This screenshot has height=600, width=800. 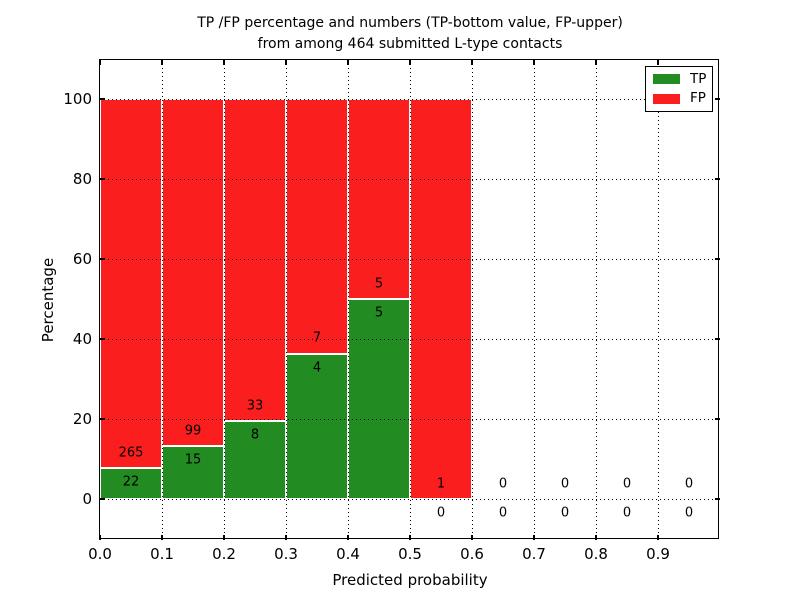 I want to click on fp-count-label: 7, so click(x=317, y=338).